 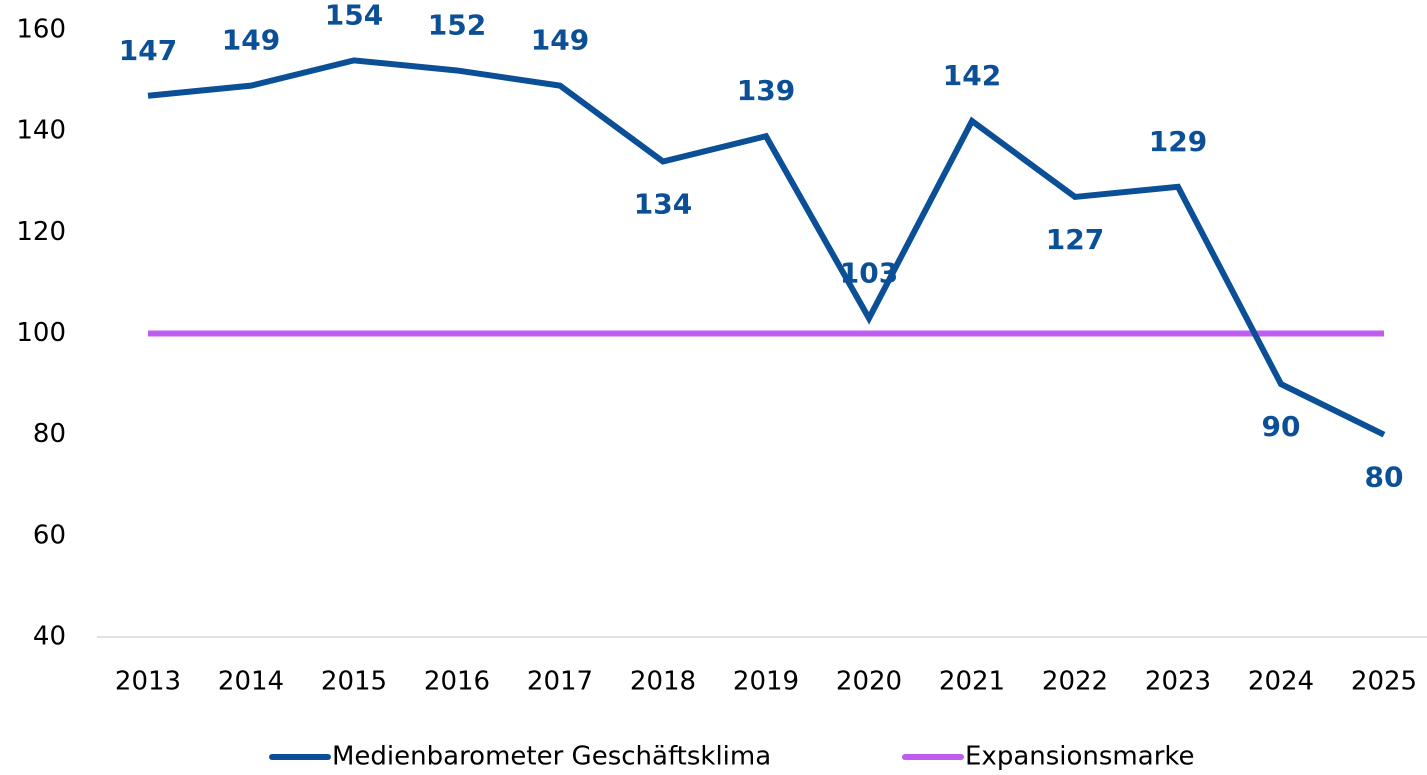 I want to click on y-tick-label: 140, so click(x=41, y=131).